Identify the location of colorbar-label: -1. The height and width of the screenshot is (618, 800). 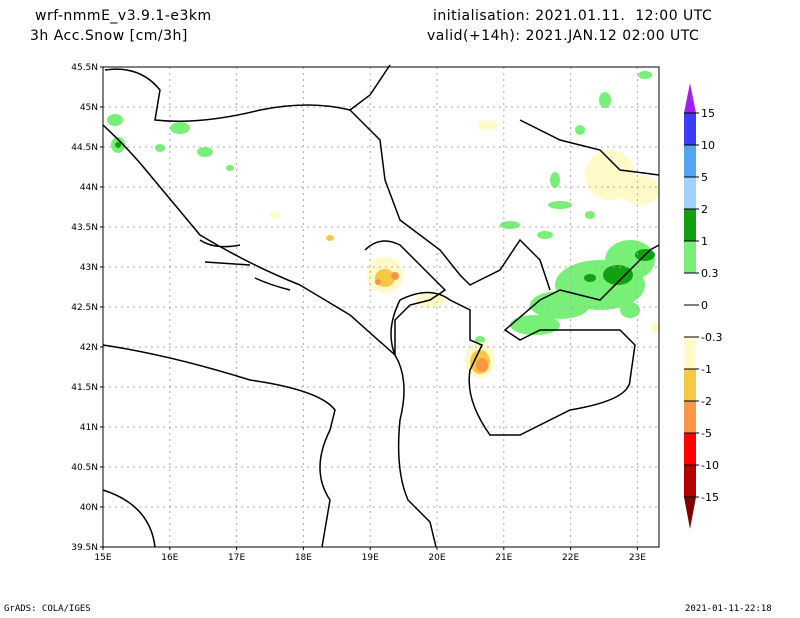
(706, 369).